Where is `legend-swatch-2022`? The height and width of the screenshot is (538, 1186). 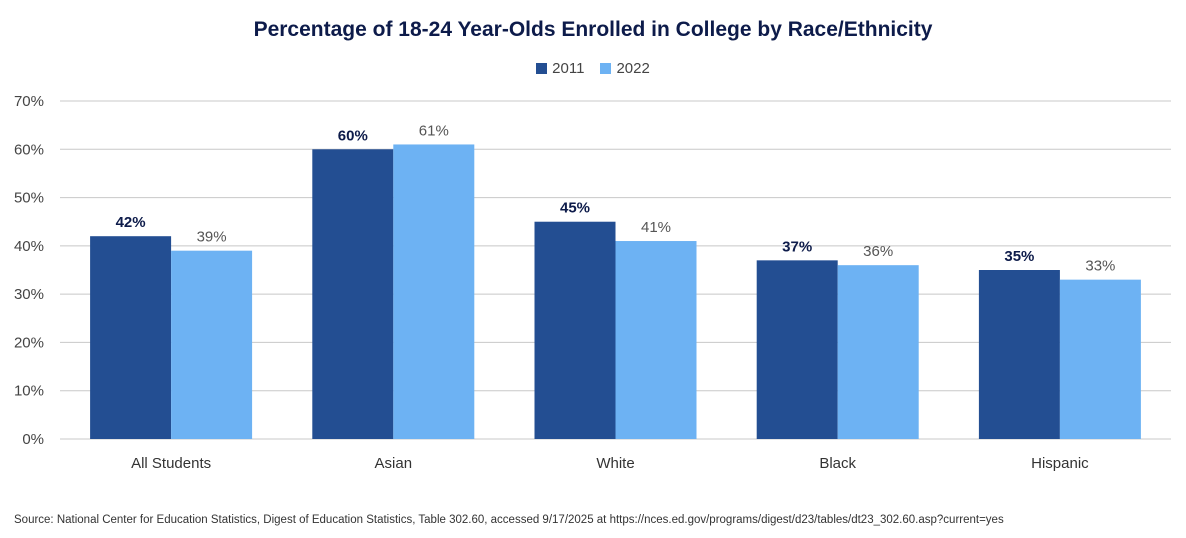 legend-swatch-2022 is located at coordinates (606, 68).